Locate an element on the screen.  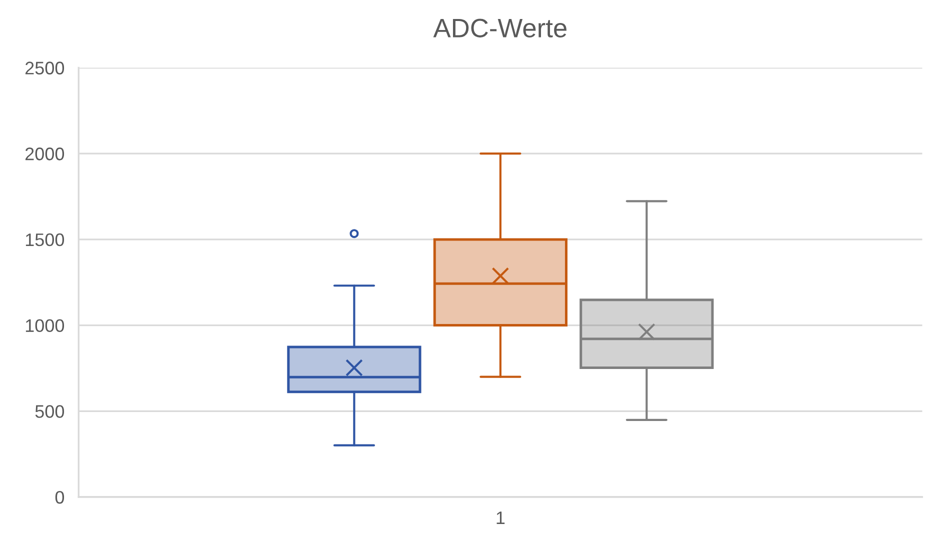
y-tick-label: 2500 is located at coordinates (44, 68).